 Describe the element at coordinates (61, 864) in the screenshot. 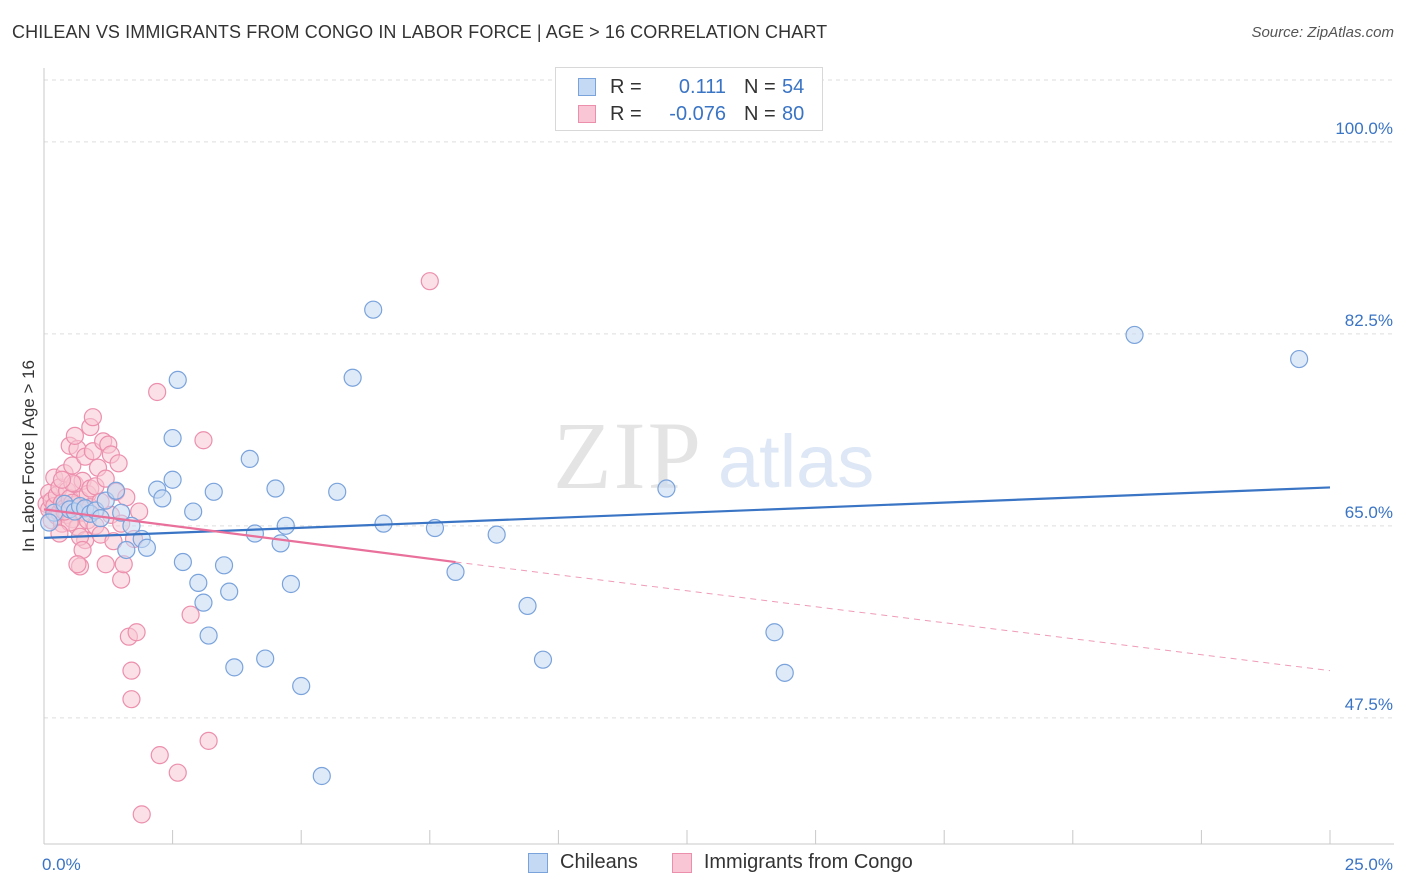

I see `x-tick-label: 0.0%` at that location.